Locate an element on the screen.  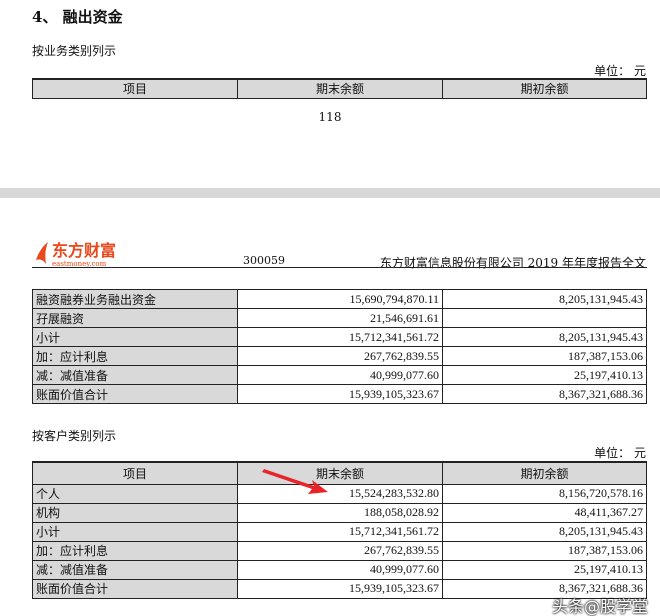
row-label: 个人 is located at coordinates (135, 493).